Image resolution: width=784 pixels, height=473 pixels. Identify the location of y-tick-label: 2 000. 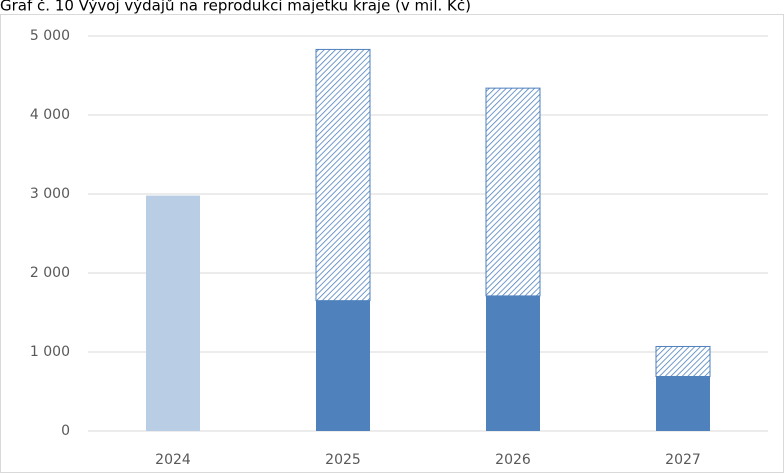
(50, 273).